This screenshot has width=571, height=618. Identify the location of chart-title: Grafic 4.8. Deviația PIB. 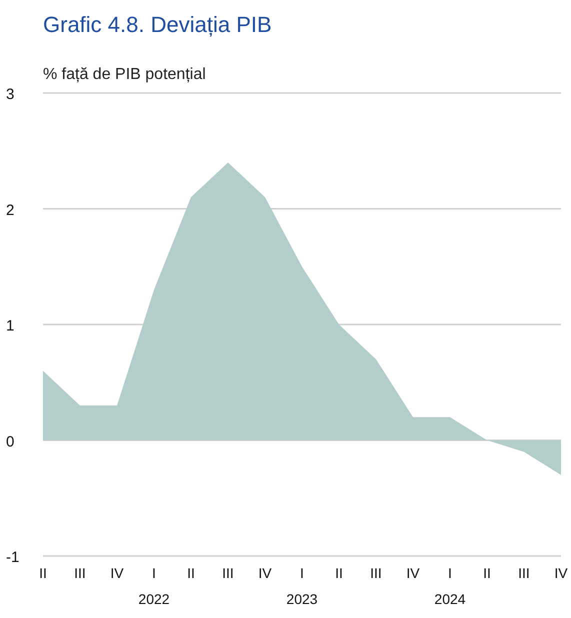
(157, 25).